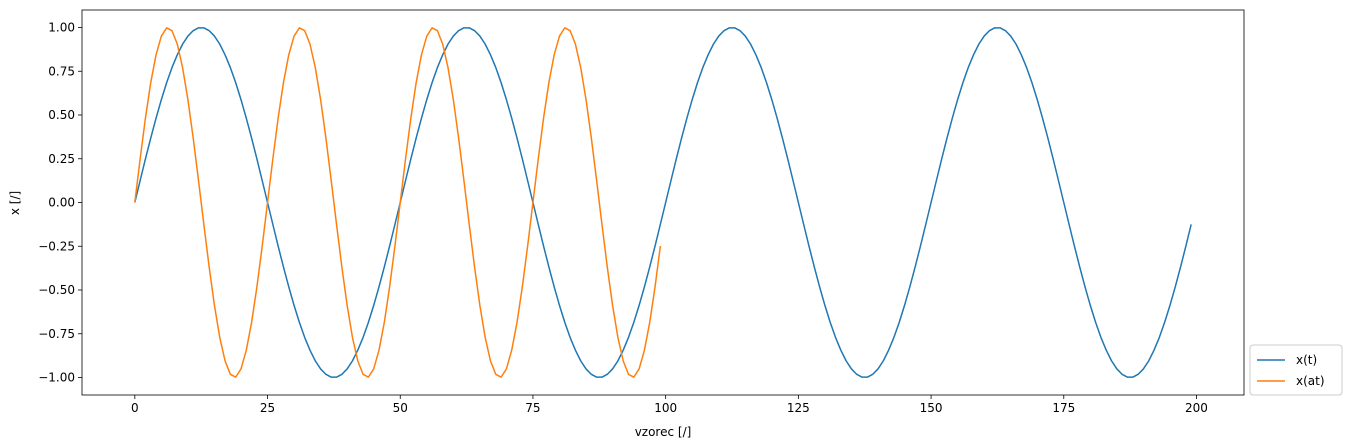 This screenshot has width=1349, height=448. Describe the element at coordinates (1306, 360) in the screenshot. I see `legend-label: x(t)` at that location.